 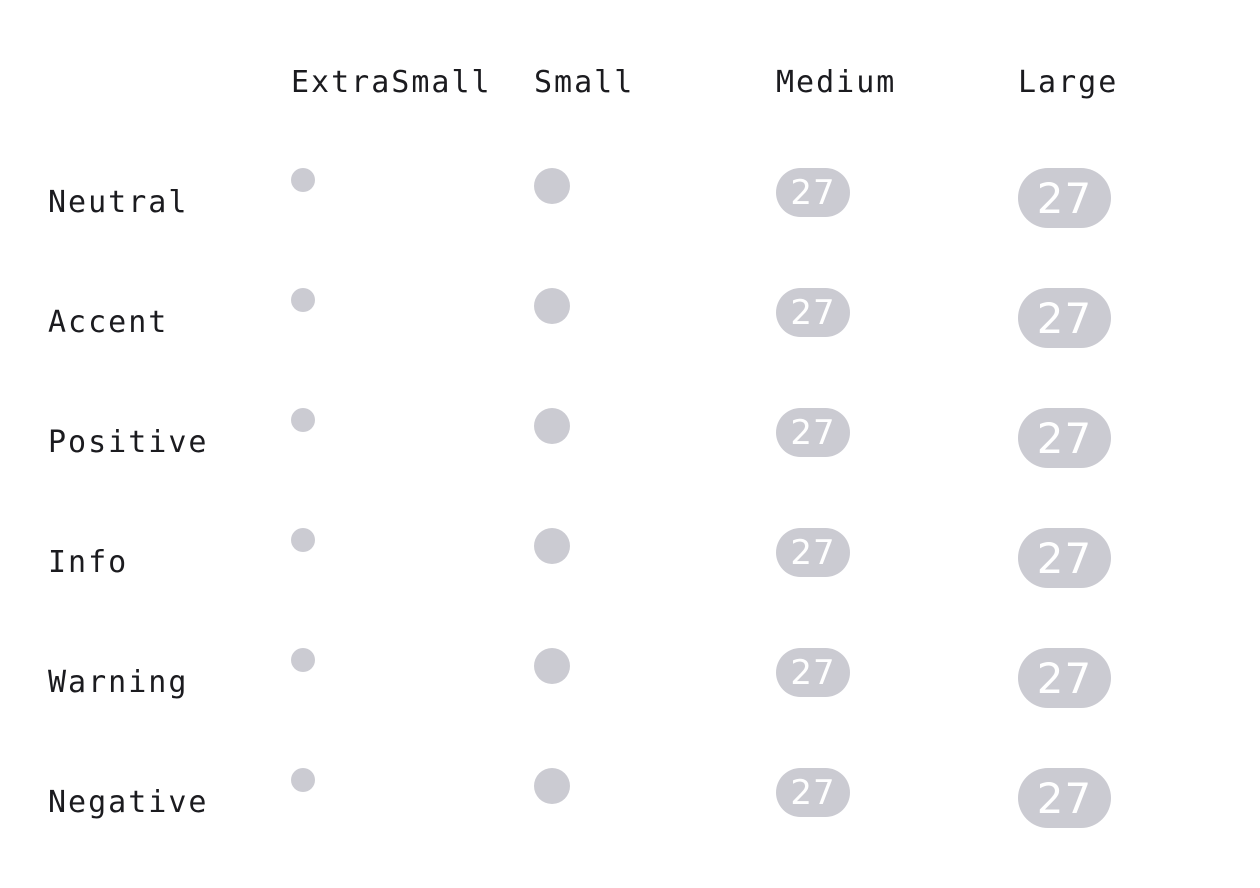 I want to click on column-header-extra-small: ExtraSmall, so click(x=391, y=82).